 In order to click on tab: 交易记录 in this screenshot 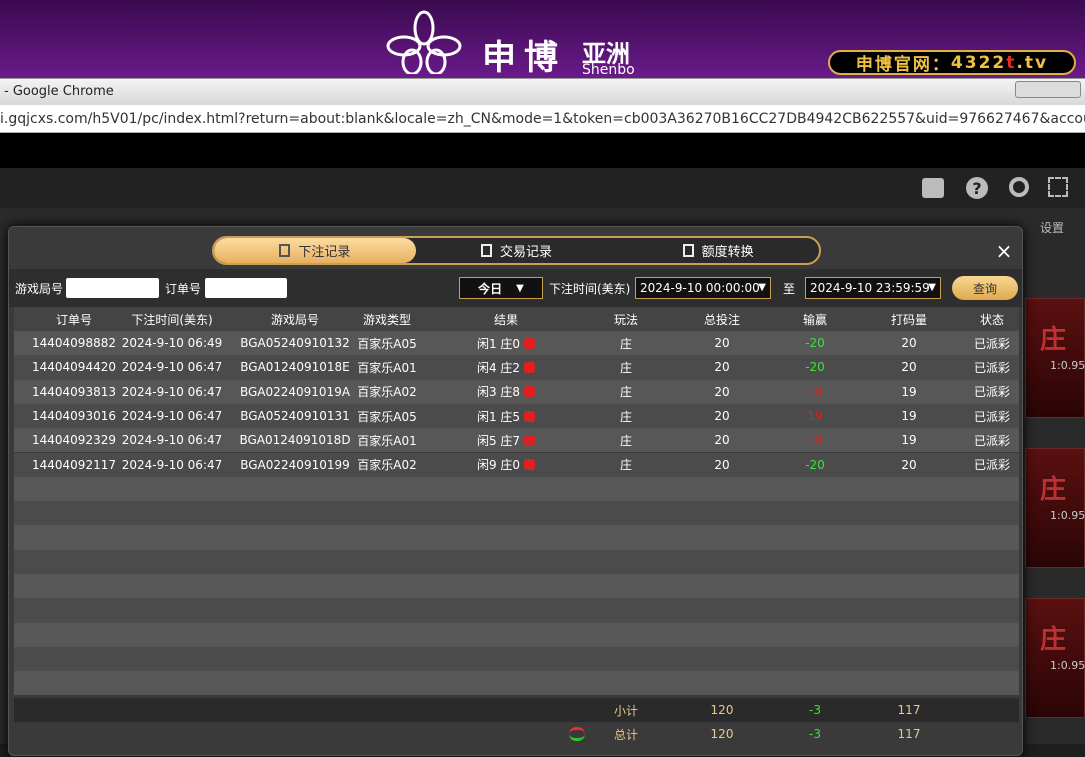, I will do `click(517, 250)`.